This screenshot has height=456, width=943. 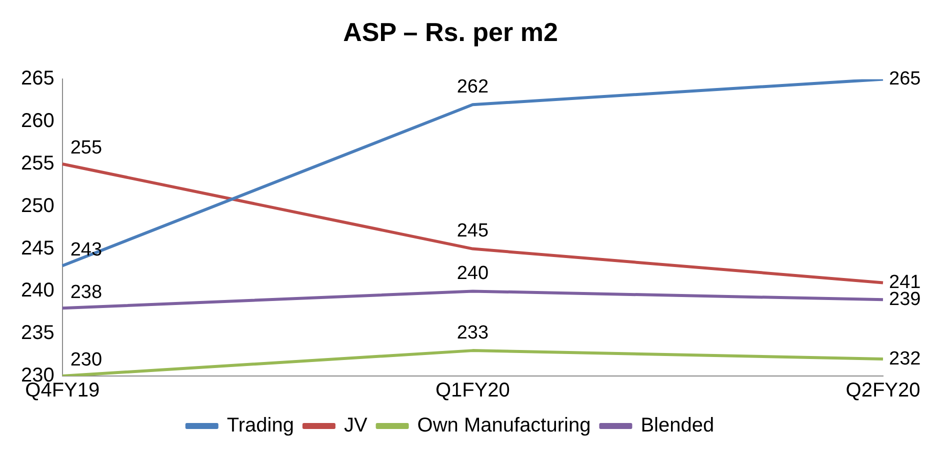 I want to click on y-tick-label: 260, so click(x=37, y=121).